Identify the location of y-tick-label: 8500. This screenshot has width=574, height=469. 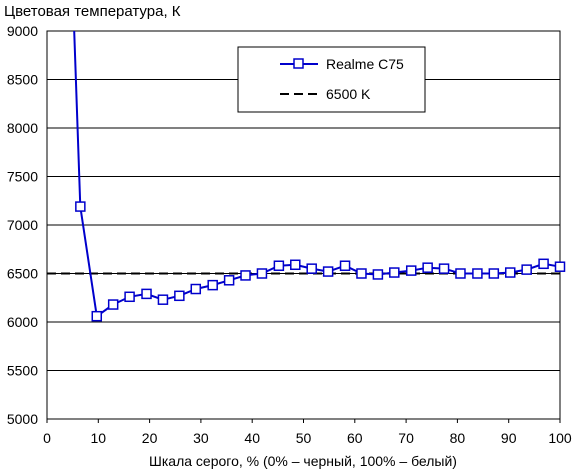
(22, 80).